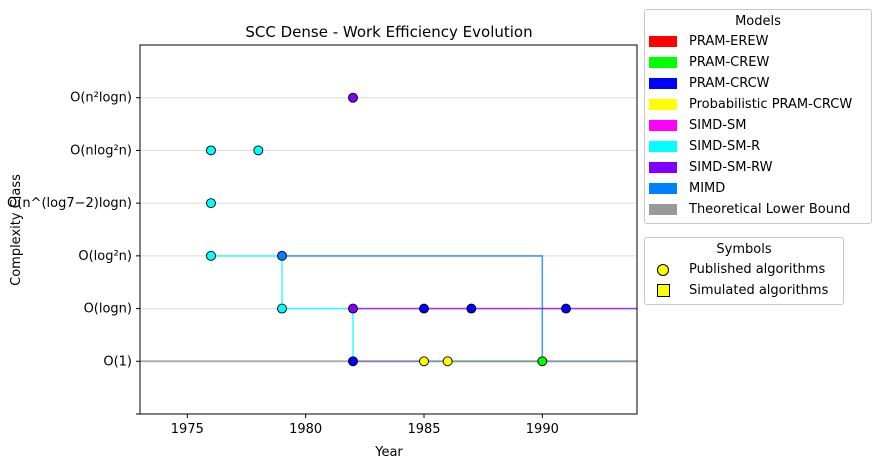 The image size is (880, 468). What do you see at coordinates (744, 249) in the screenshot?
I see `symbols-legend-title: Symbols` at bounding box center [744, 249].